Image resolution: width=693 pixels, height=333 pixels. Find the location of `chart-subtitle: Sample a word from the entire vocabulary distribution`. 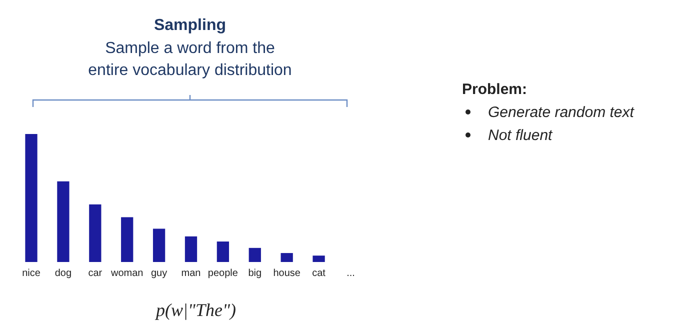

chart-subtitle: Sample a word from the entire vocabulary distribution is located at coordinates (190, 59).